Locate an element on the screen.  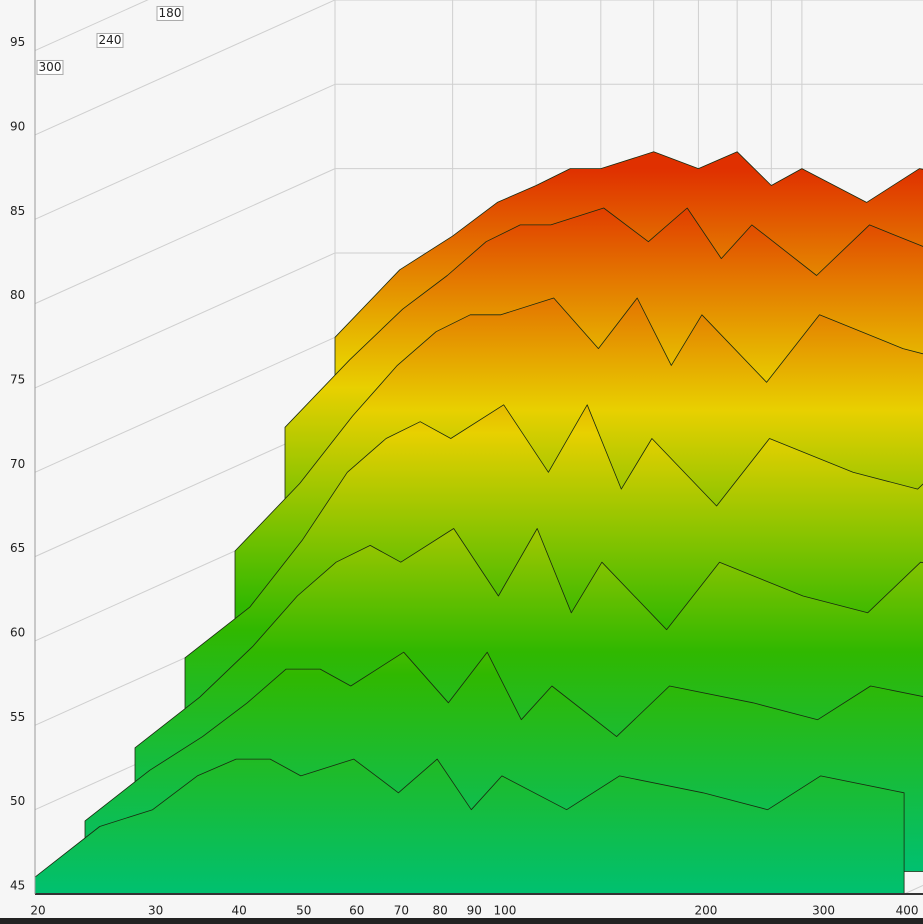
z-tick-label: 240 is located at coordinates (110, 40).